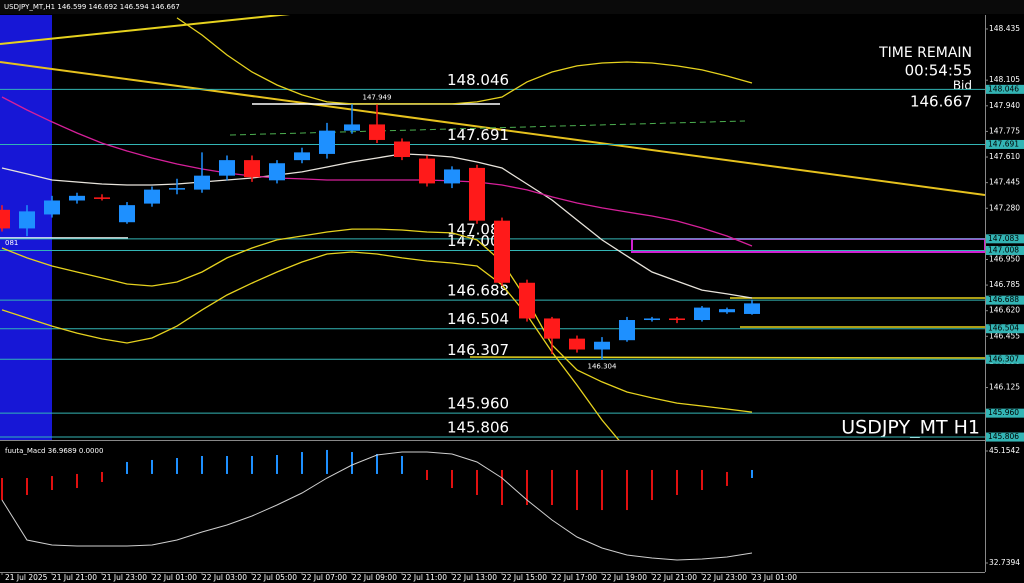 Image resolution: width=1024 pixels, height=583 pixels. What do you see at coordinates (1004, 156) in the screenshot?
I see `y-tick-label: 147.610` at bounding box center [1004, 156].